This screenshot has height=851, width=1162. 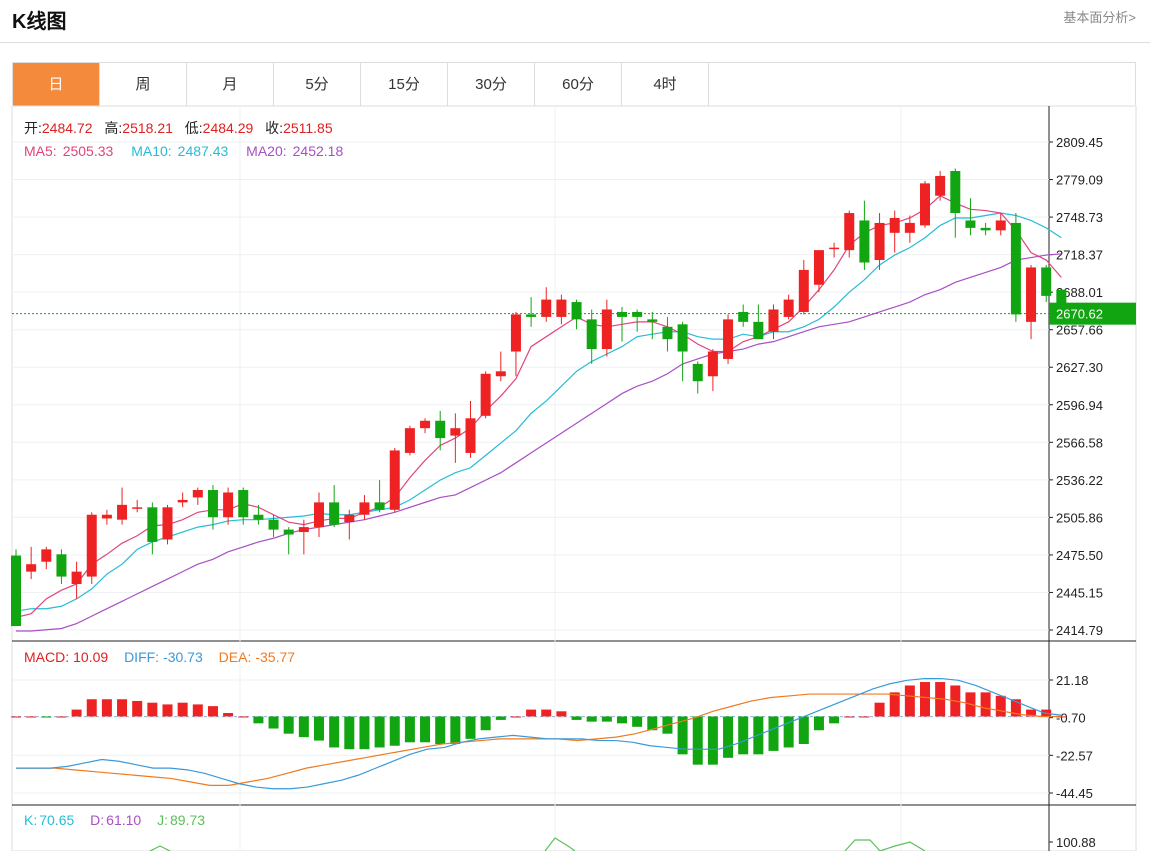 What do you see at coordinates (183, 657) in the screenshot?
I see `diff-value: -30.73` at bounding box center [183, 657].